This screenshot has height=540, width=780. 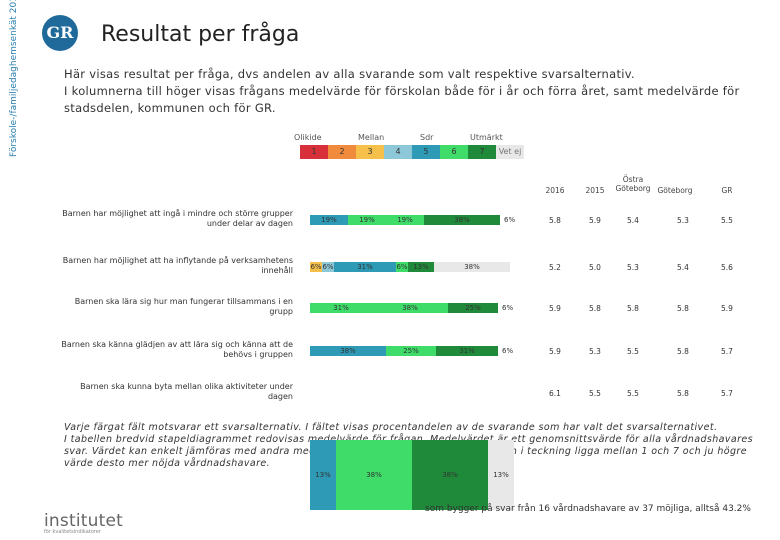 I want to click on response-segment: 13%, so click(x=421, y=267).